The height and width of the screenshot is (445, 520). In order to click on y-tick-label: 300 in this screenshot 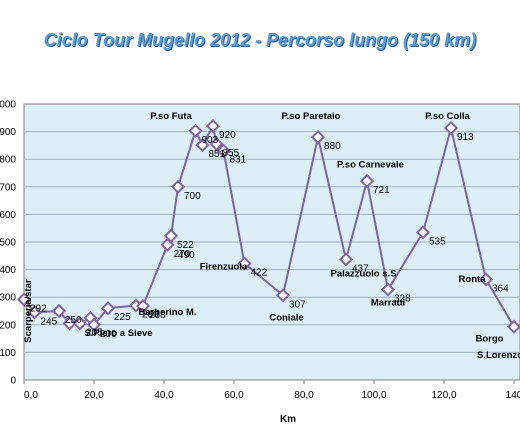, I will do `click(8, 298)`.